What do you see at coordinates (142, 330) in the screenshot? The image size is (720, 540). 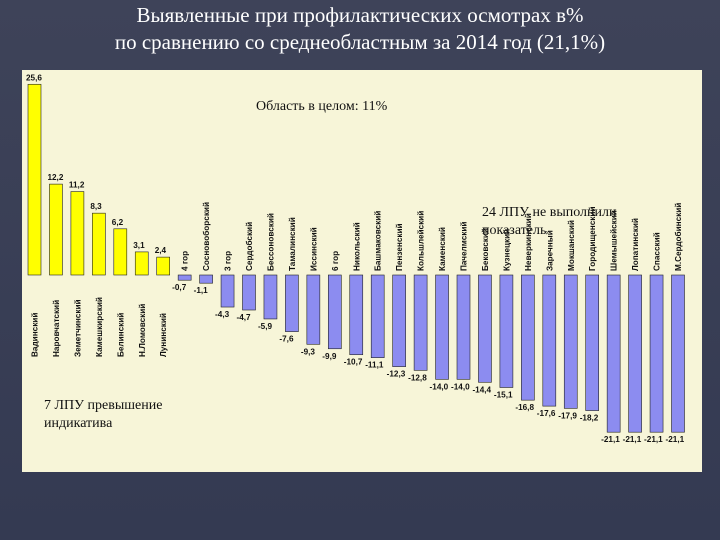 I see `category-label-5: Н.Ломовский` at bounding box center [142, 330].